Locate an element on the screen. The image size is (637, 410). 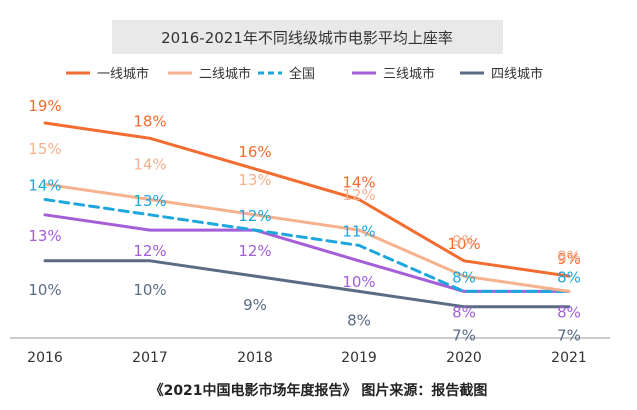
data-label: 16% is located at coordinates (254, 152).